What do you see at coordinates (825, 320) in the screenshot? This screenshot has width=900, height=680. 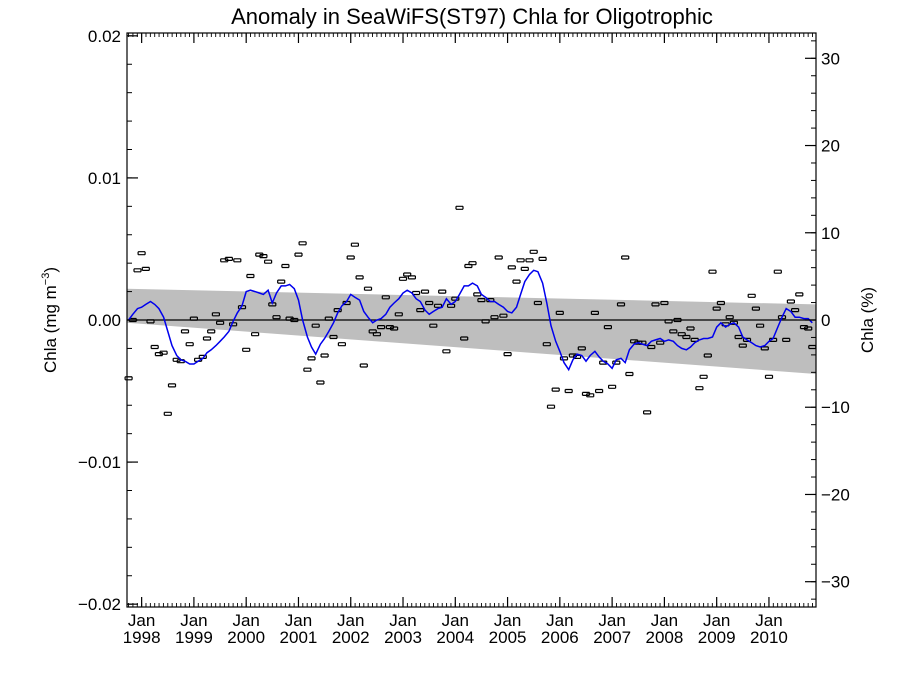 I see `right-tick-label: 0` at bounding box center [825, 320].